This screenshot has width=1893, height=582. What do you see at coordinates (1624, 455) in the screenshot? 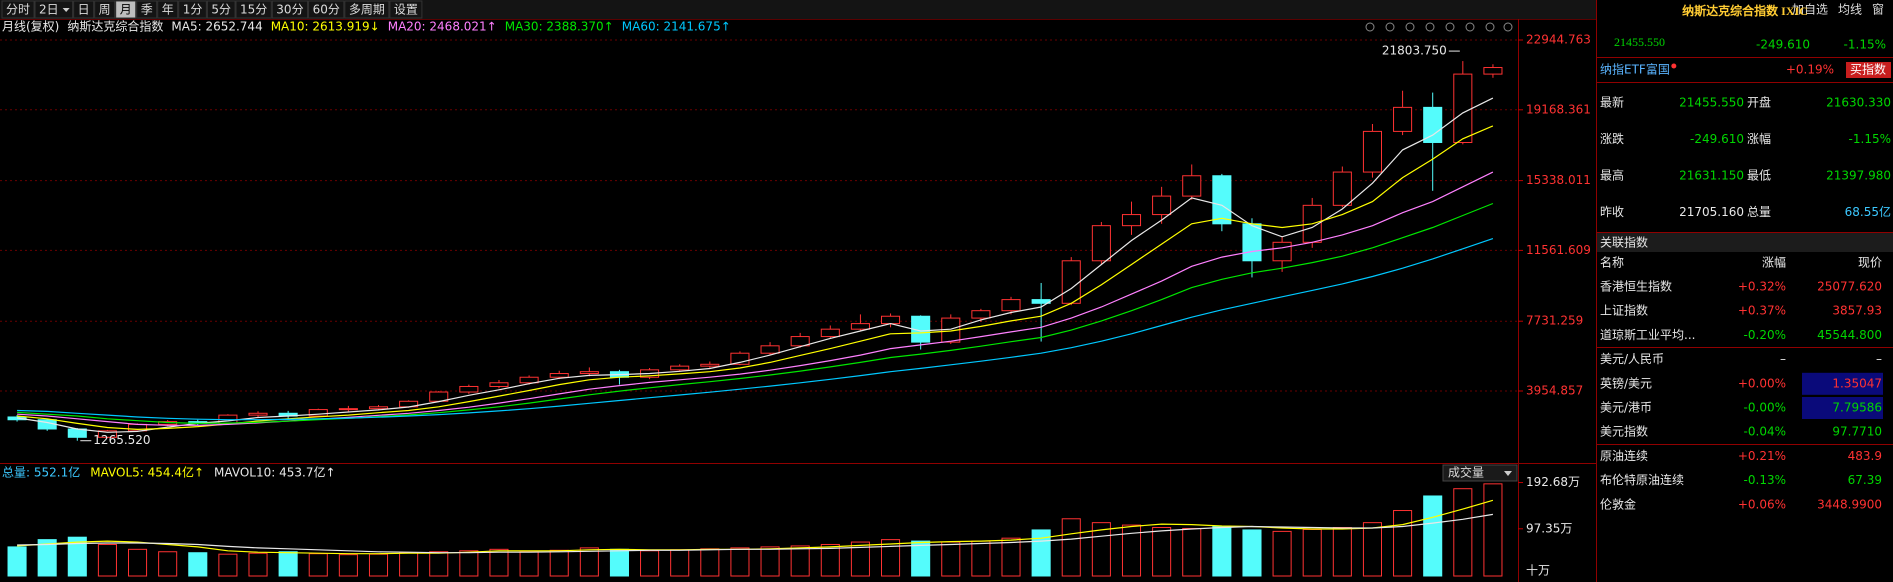
I see `related-name: 原油连续` at bounding box center [1624, 455].